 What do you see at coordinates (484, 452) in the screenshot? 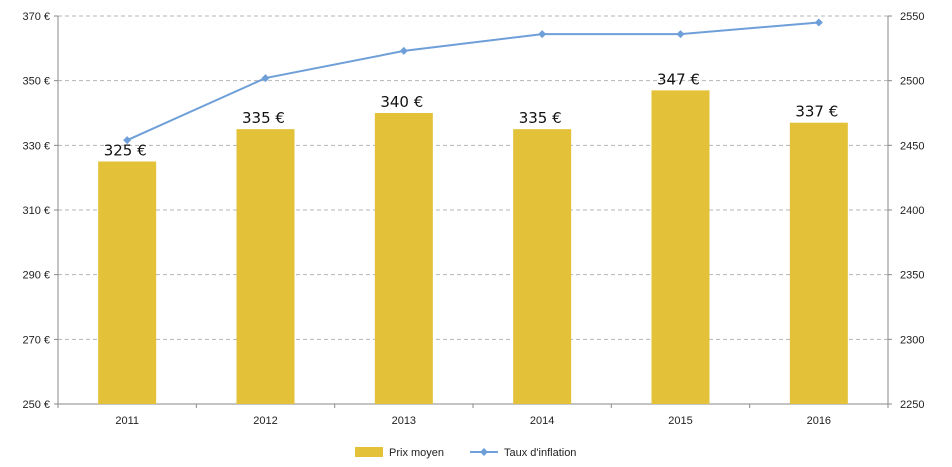
I see `legend-swatch-taux-inflation-marker` at bounding box center [484, 452].